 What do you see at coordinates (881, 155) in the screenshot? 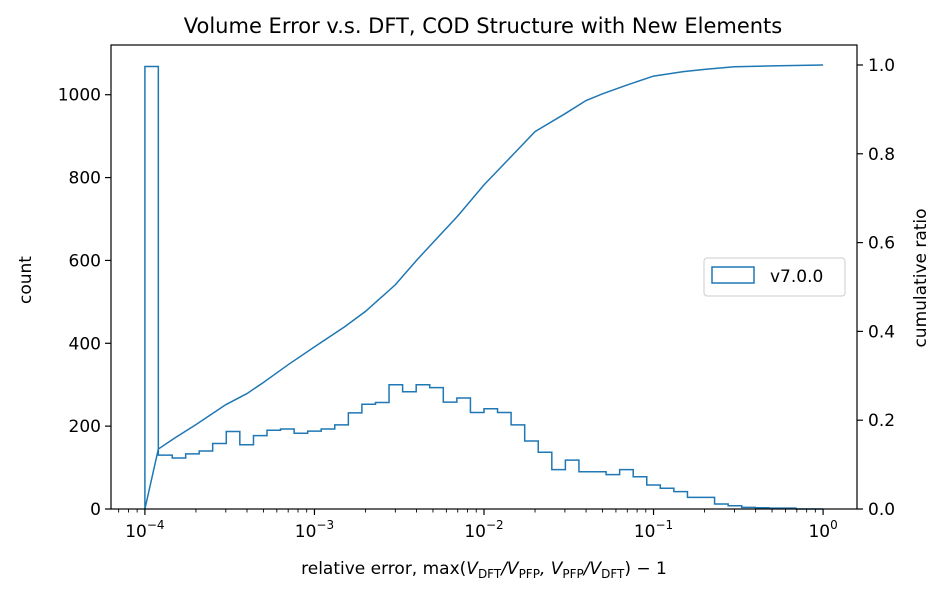
I see `y-right-tick-label: 0.8` at bounding box center [881, 155].